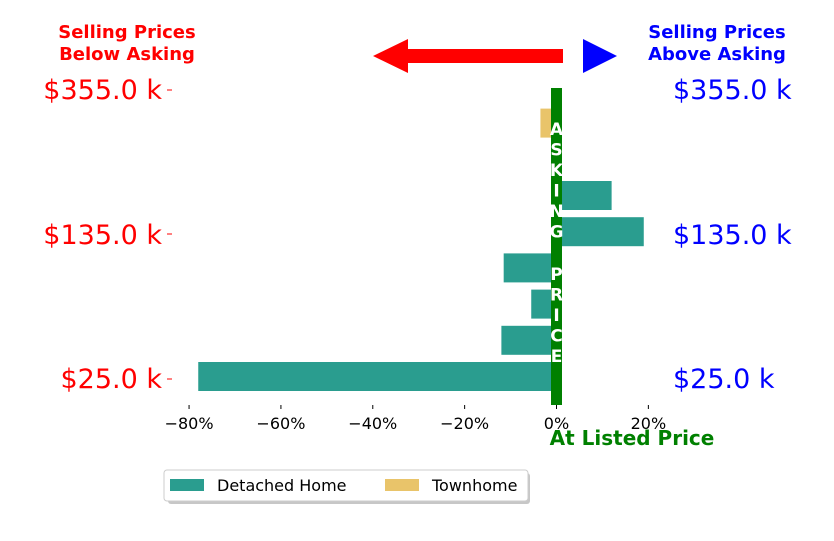 The height and width of the screenshot is (541, 834). What do you see at coordinates (600, 56) in the screenshot?
I see `right-arrow-icon` at bounding box center [600, 56].